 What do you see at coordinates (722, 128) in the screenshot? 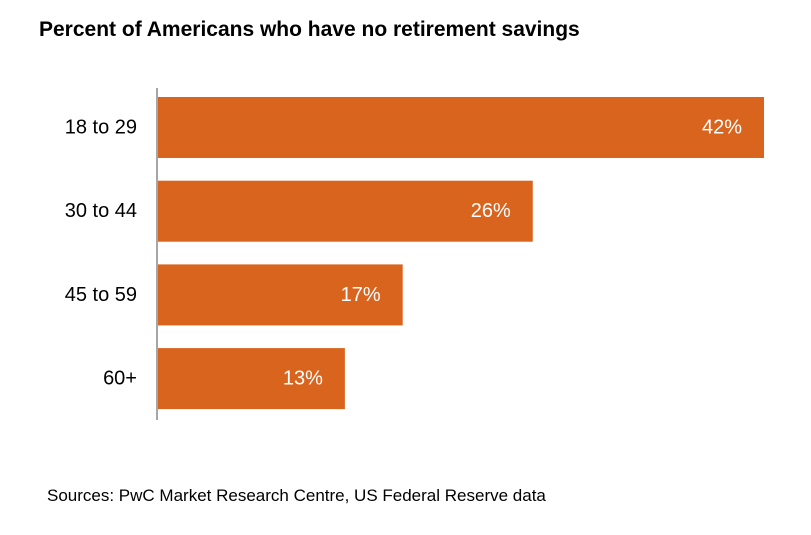
I see `data-label: 42%` at bounding box center [722, 128].